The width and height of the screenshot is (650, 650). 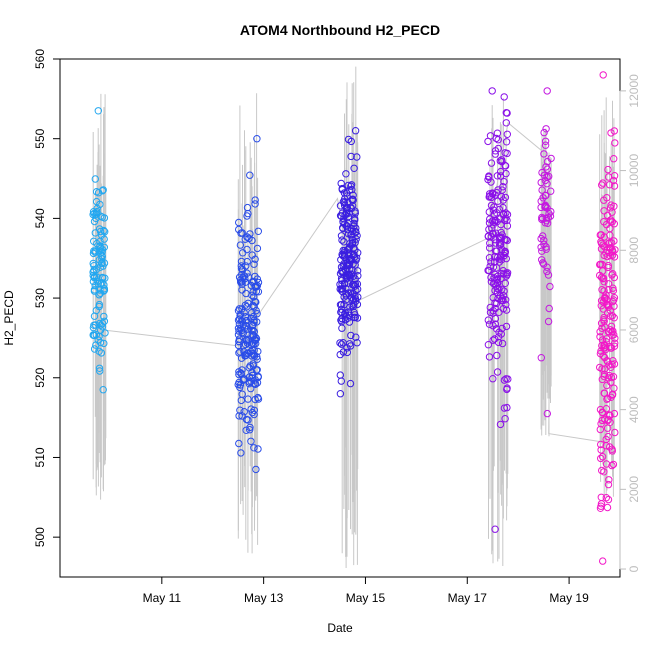 What do you see at coordinates (162, 598) in the screenshot?
I see `x-tick-label: May 11` at bounding box center [162, 598].